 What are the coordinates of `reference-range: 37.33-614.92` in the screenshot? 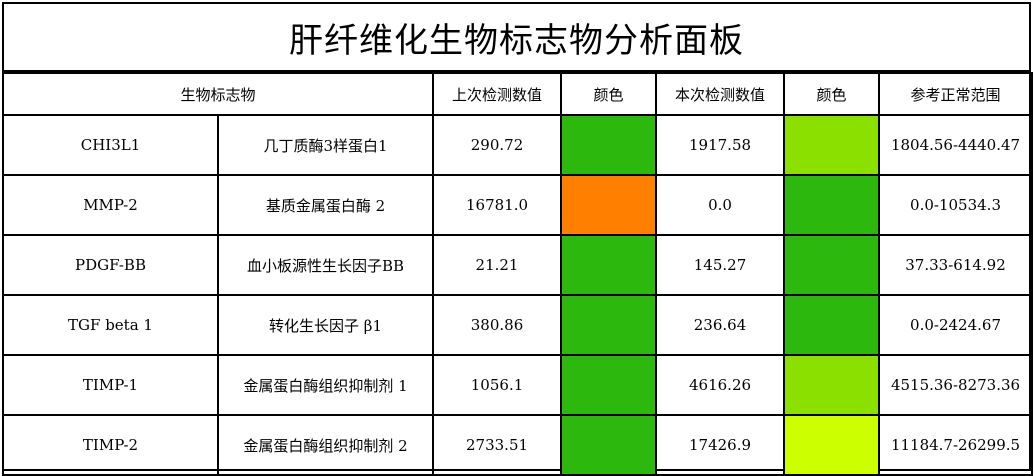 It's located at (956, 265).